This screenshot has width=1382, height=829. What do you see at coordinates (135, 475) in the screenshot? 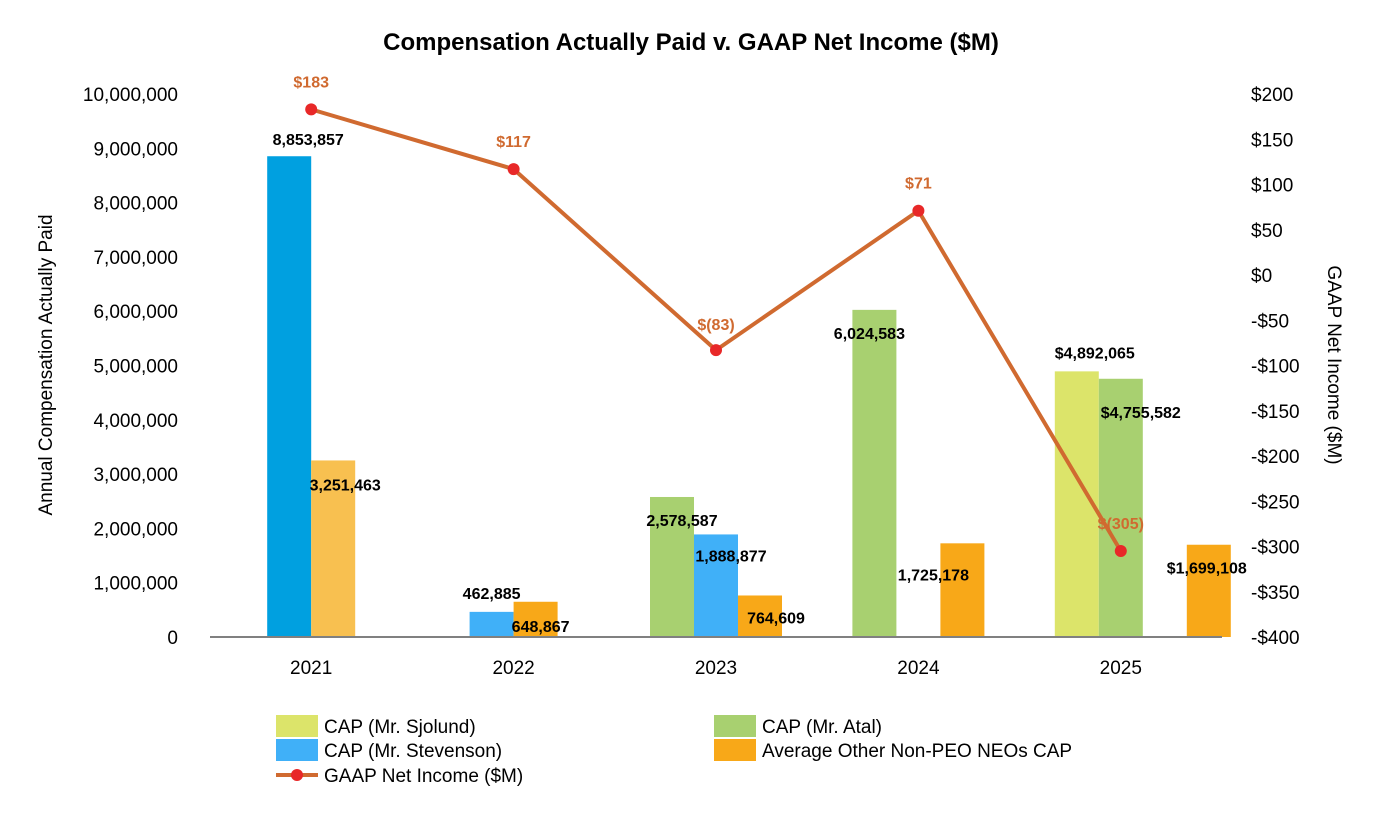
I see `y-tick-label: 3,000,000` at bounding box center [135, 475].